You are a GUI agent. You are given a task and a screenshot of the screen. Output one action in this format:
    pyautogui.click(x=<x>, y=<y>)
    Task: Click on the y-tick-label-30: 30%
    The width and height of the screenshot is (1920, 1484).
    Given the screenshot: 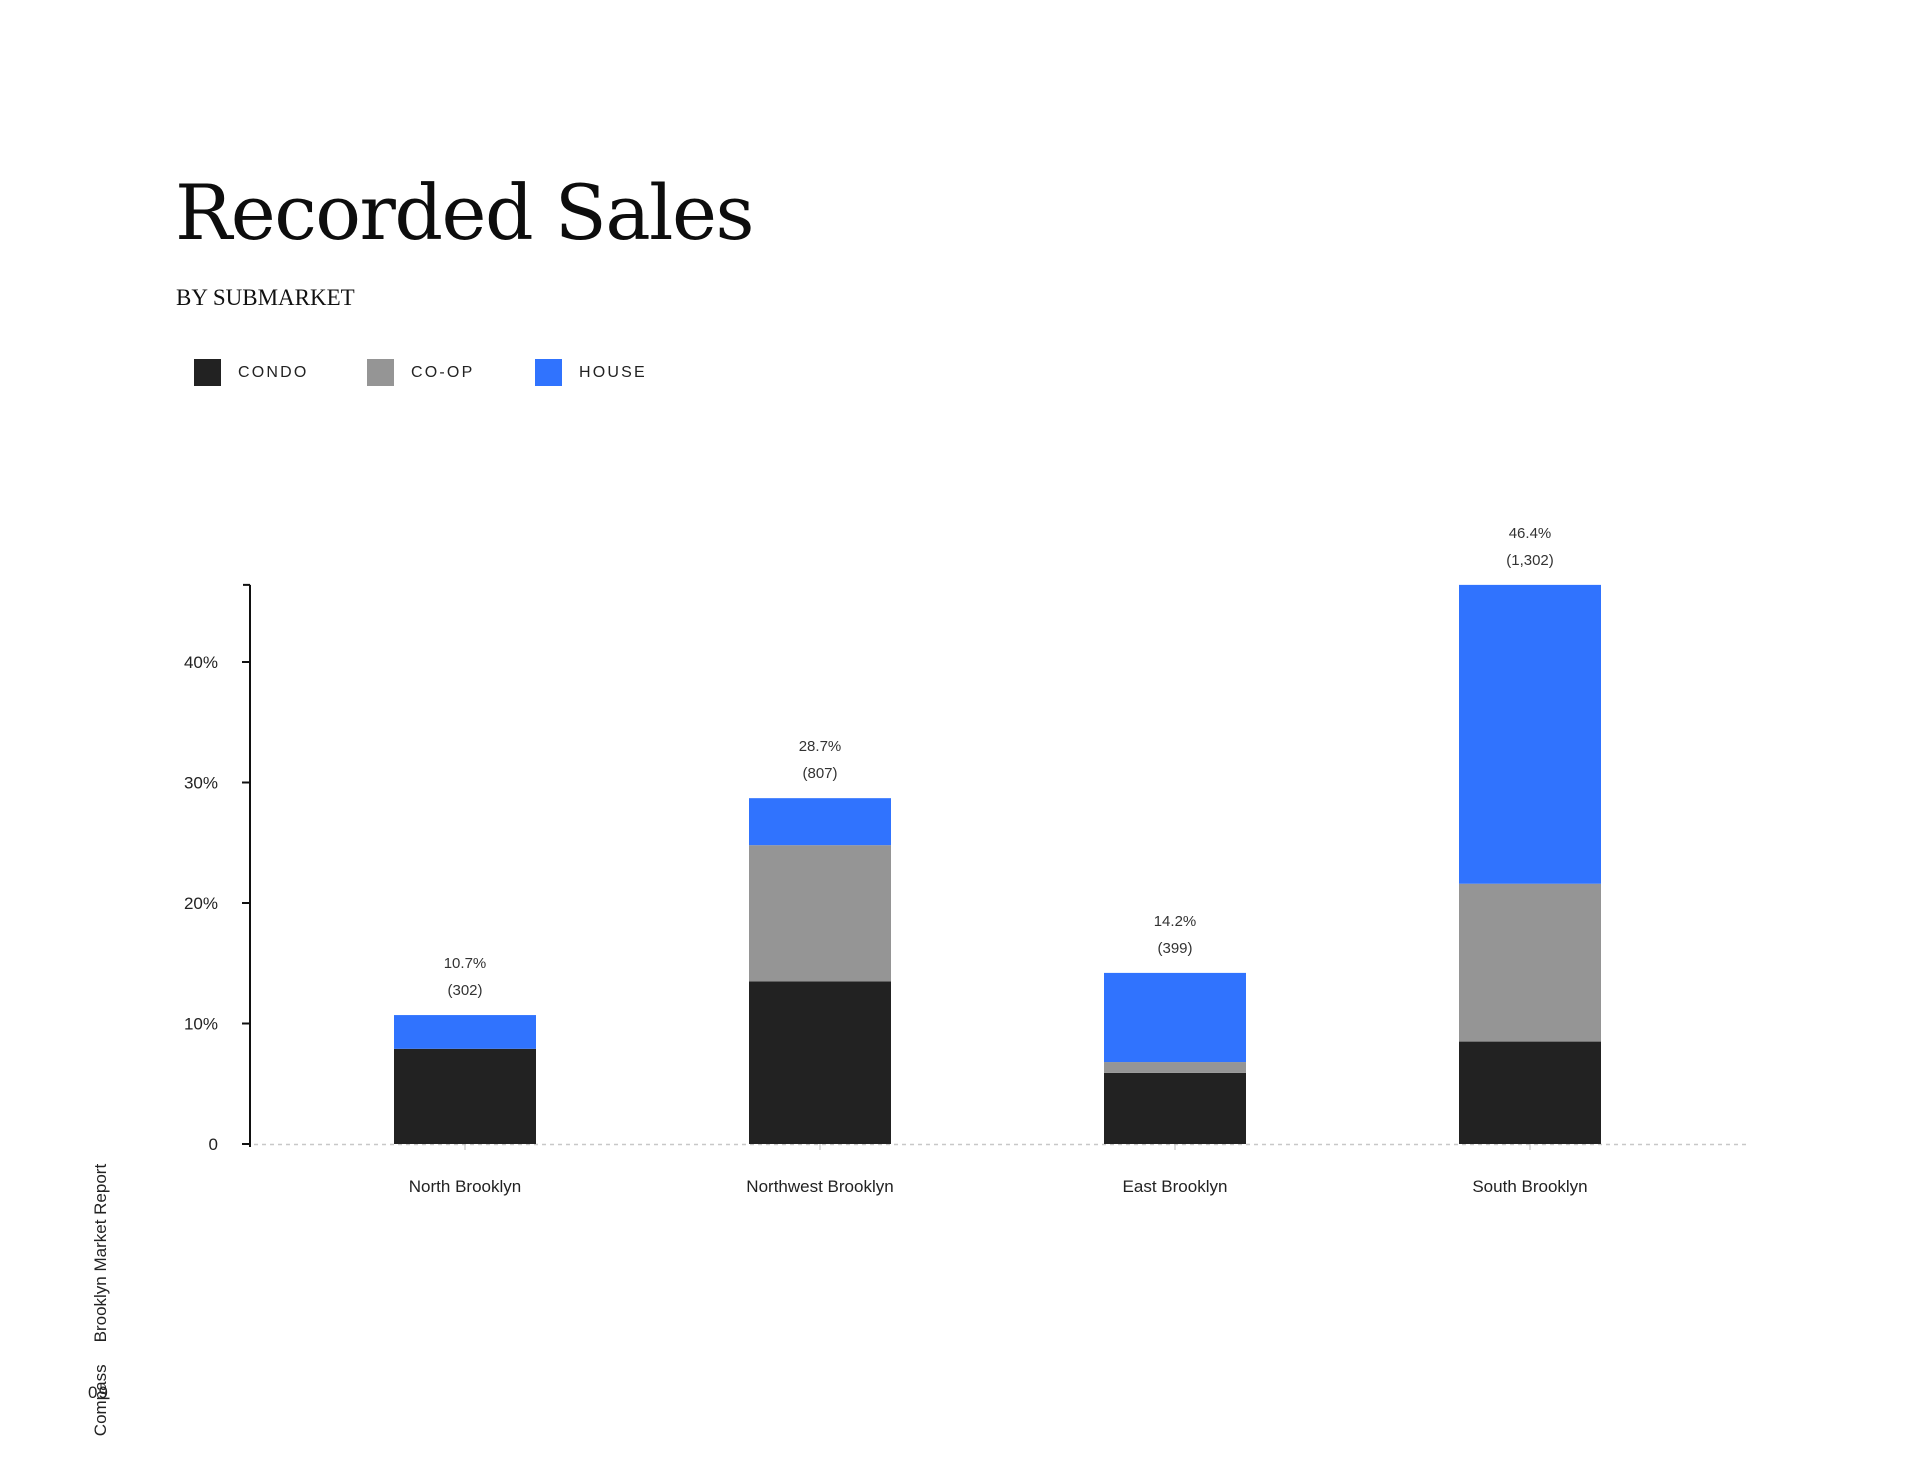 What is the action you would take?
    pyautogui.click(x=201, y=783)
    